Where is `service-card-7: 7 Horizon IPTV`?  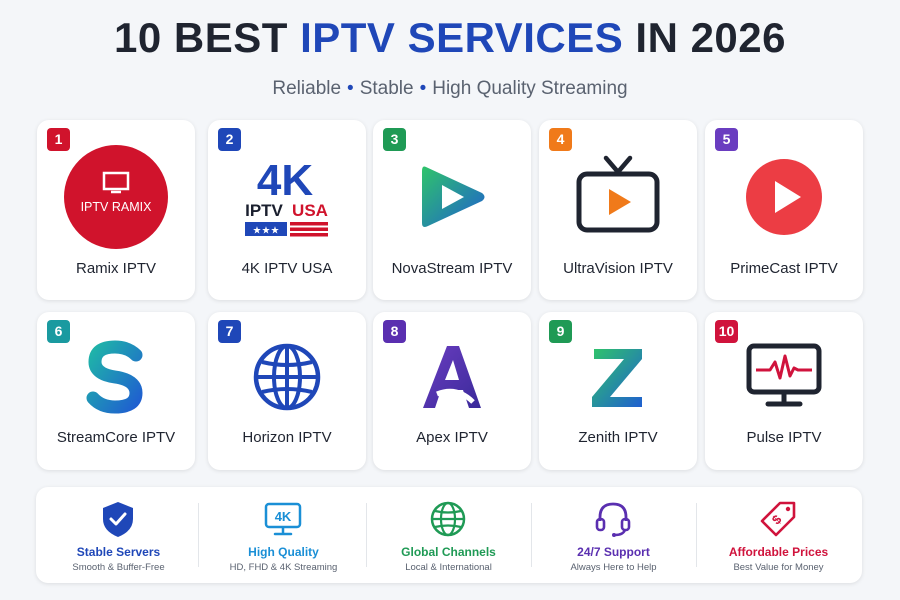 service-card-7: 7 Horizon IPTV is located at coordinates (287, 391).